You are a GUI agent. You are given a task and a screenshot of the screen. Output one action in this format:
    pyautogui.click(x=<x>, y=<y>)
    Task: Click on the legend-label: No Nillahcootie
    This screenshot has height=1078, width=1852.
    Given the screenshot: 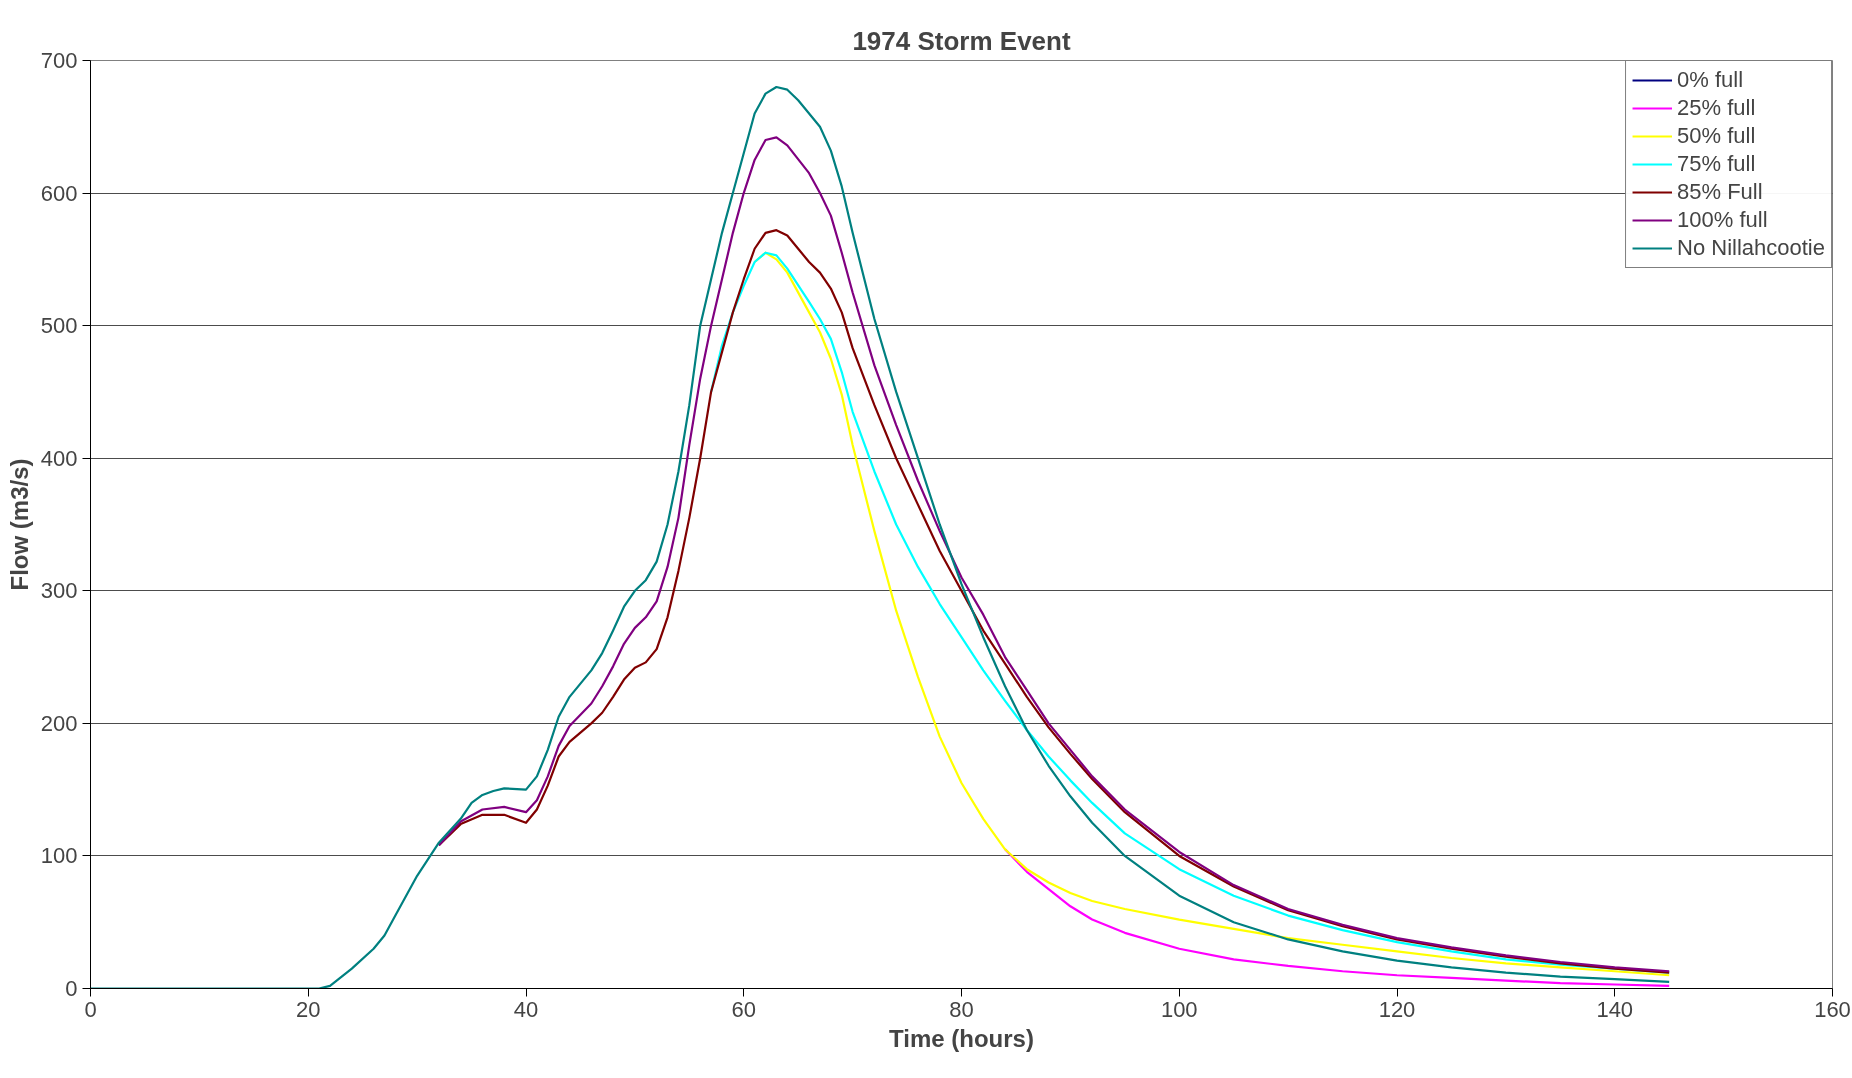 What is the action you would take?
    pyautogui.click(x=1751, y=248)
    